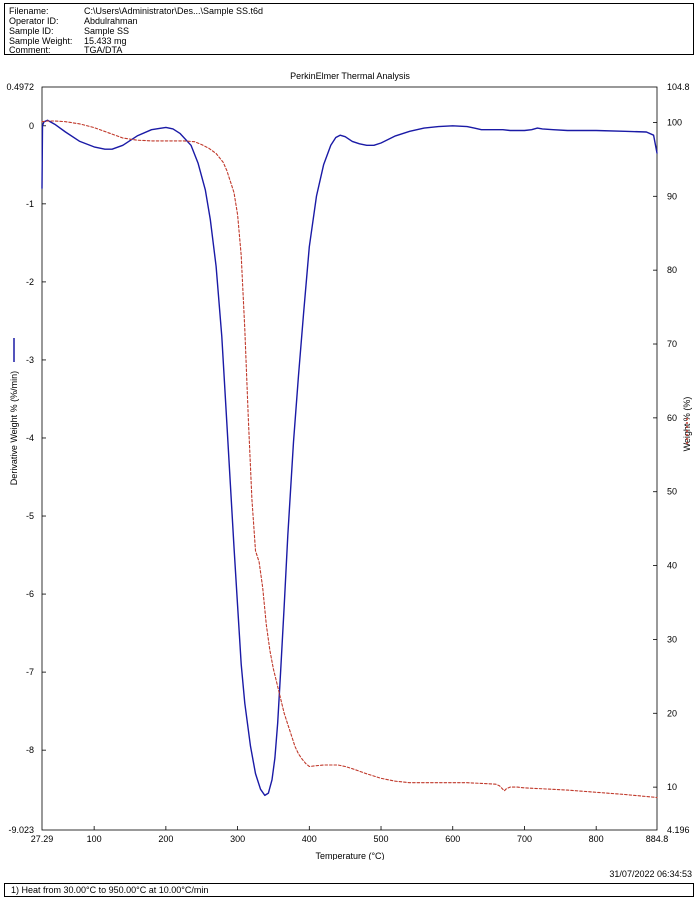  Describe the element at coordinates (14, 428) in the screenshot. I see `y-axis-label-left: Derivative Weight % (%/min)` at that location.